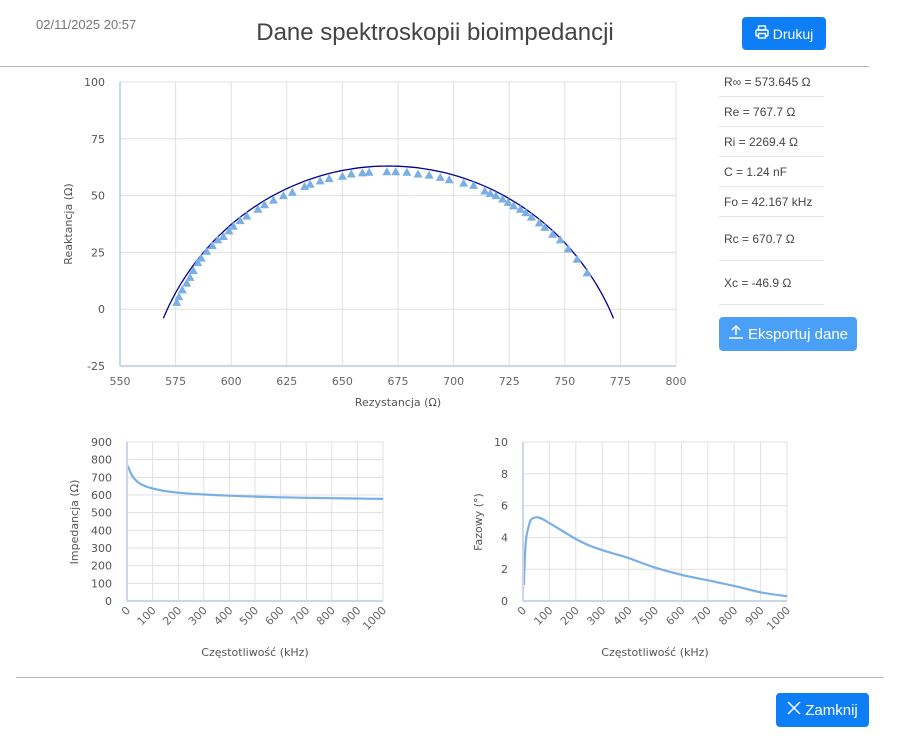  Describe the element at coordinates (98, 196) in the screenshot. I see `svg-text: 50` at that location.